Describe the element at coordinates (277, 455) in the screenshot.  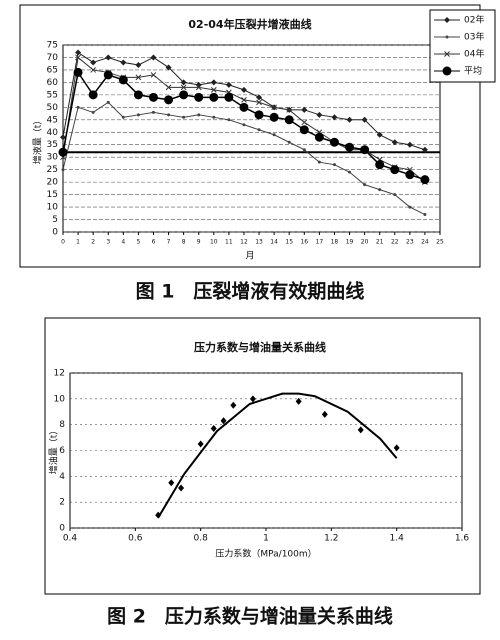
I see `trend-line` at that location.